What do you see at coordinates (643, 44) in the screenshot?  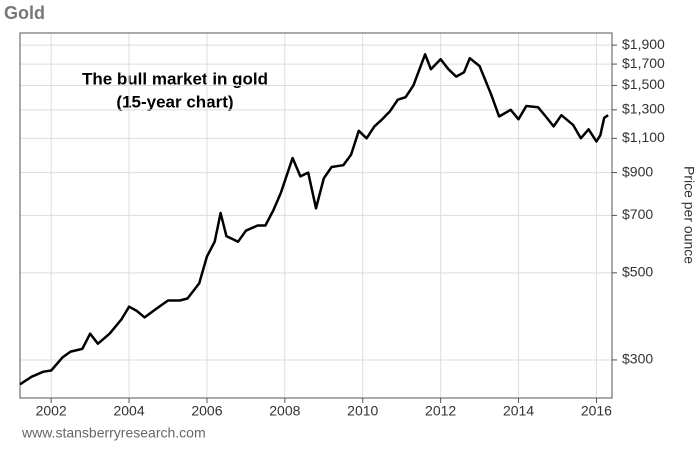 I see `y-tick-label: $1,900` at bounding box center [643, 44].